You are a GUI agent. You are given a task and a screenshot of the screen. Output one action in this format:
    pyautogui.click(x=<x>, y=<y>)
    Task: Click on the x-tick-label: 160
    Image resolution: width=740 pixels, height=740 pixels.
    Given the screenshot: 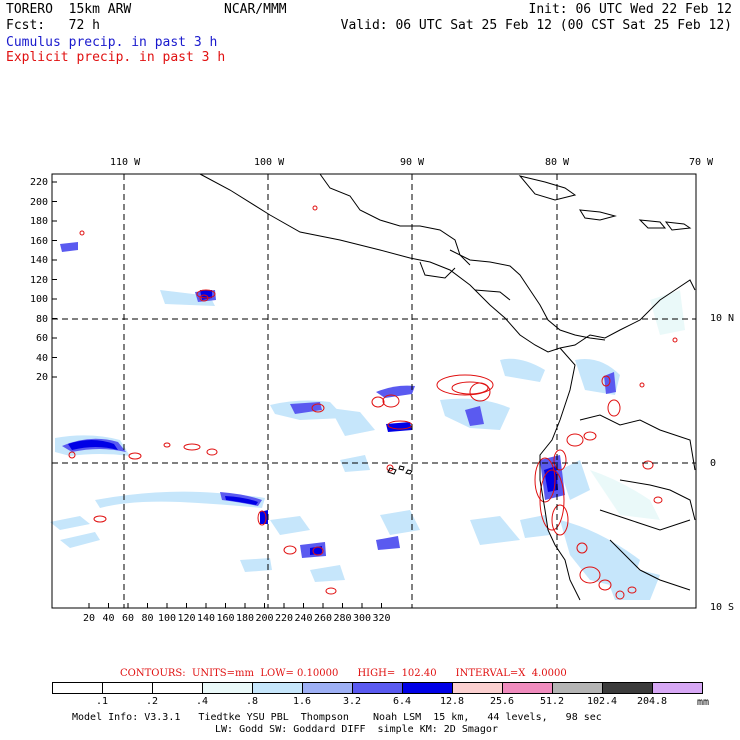 What is the action you would take?
    pyautogui.click(x=225, y=618)
    